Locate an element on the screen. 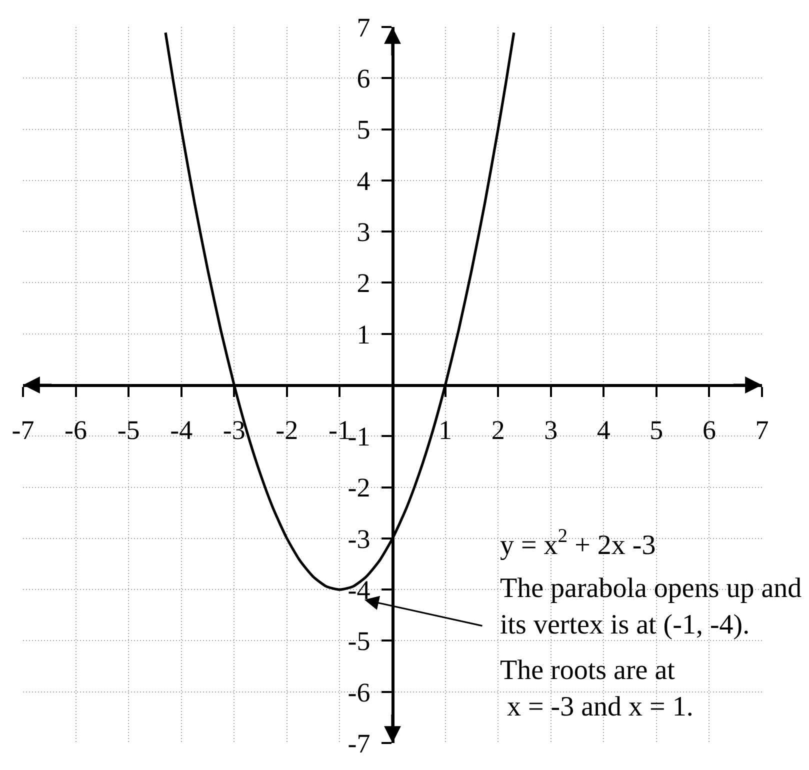 This screenshot has width=809, height=770. y-tick-label: 6 is located at coordinates (363, 79).